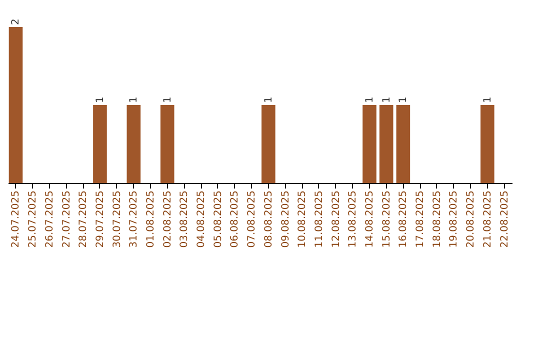 Image resolution: width=540 pixels, height=340 pixels. What do you see at coordinates (420, 219) in the screenshot?
I see `x-tick-label: 17.08.2025` at bounding box center [420, 219].